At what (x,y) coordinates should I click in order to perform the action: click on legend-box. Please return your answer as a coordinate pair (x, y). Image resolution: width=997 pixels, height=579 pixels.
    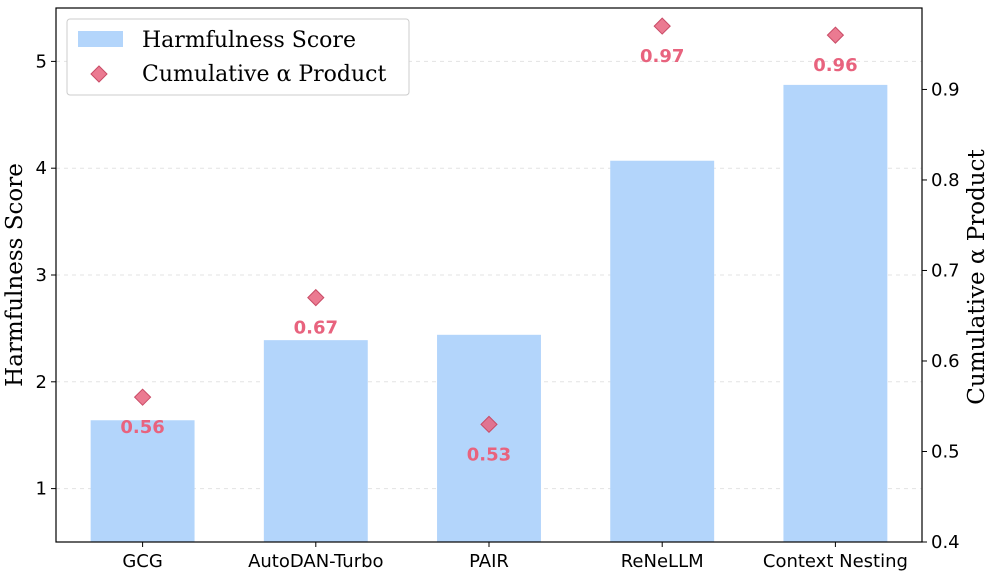
    Looking at the image, I should click on (238, 57).